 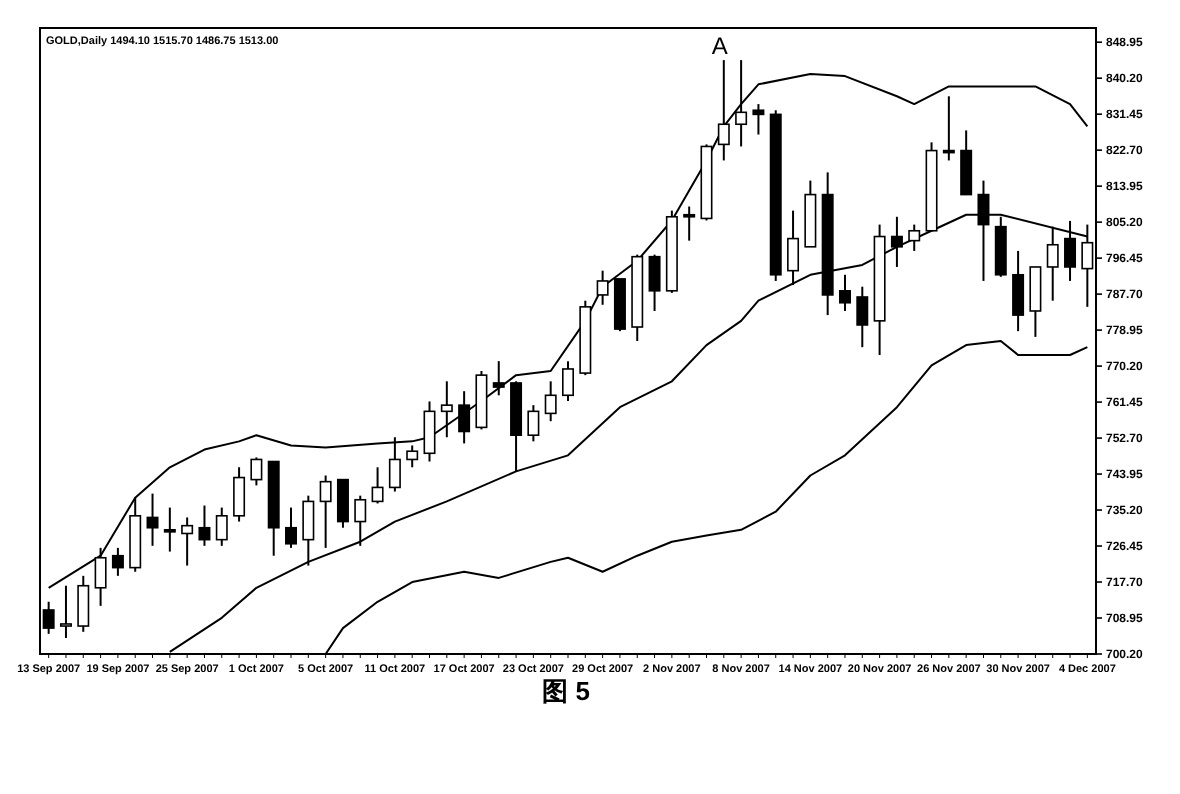 I want to click on caption: 图 5, so click(x=566, y=691).